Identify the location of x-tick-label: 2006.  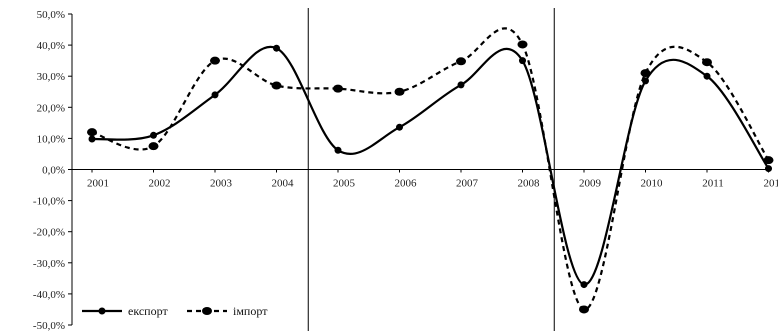
(406, 184).